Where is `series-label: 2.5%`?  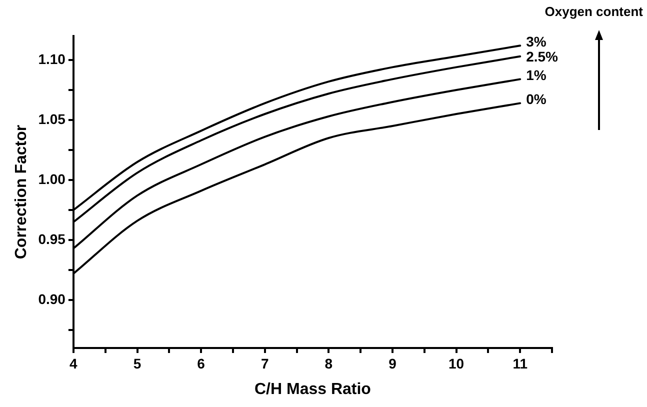
series-label: 2.5% is located at coordinates (542, 56).